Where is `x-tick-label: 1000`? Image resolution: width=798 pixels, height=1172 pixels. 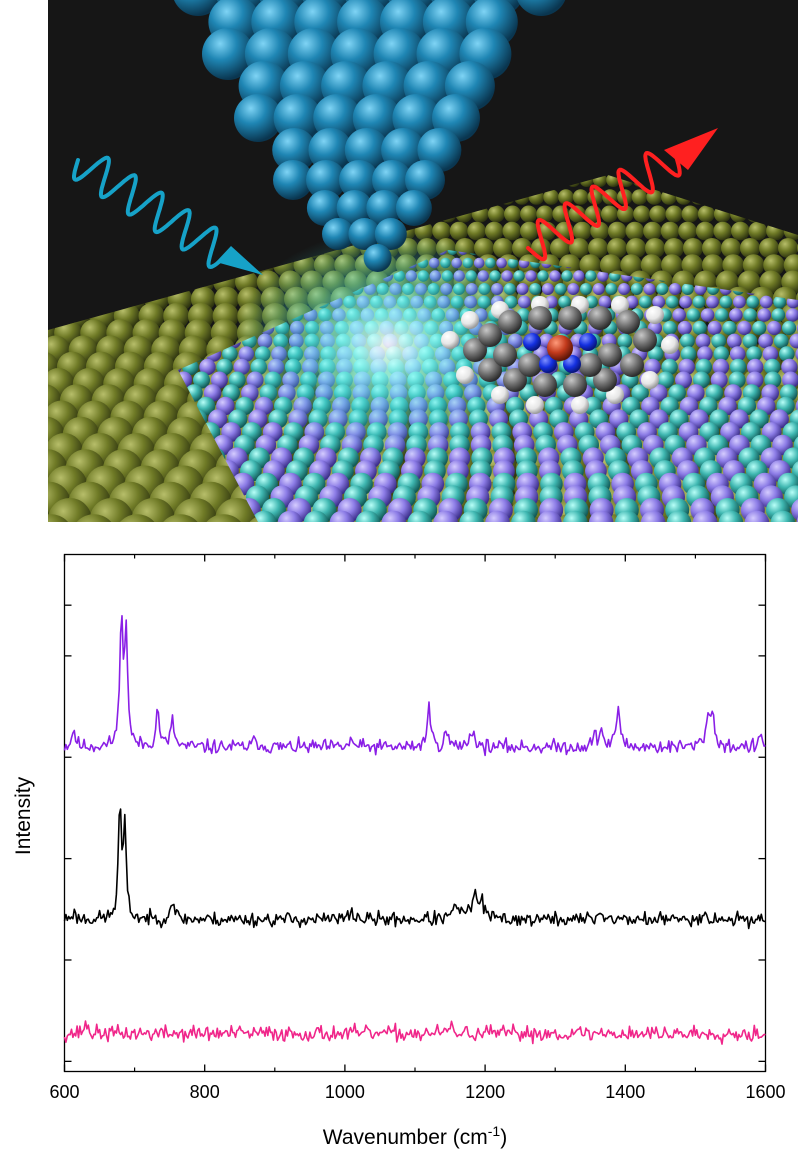
x-tick-label: 1000 is located at coordinates (345, 1092).